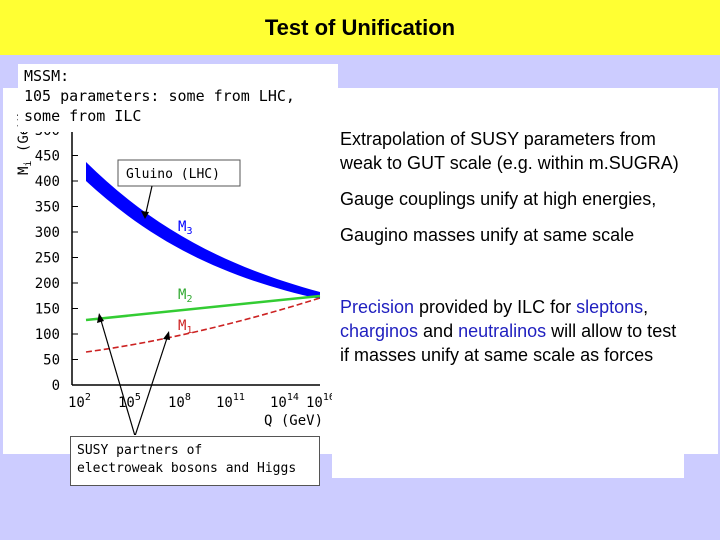  What do you see at coordinates (159, 96) in the screenshot?
I see `mssm-line-2: 105 parameters: some from LHC,` at bounding box center [159, 96].